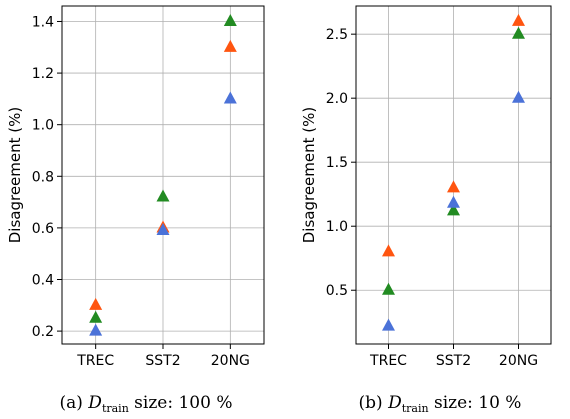 This screenshot has height=419, width=570. What do you see at coordinates (96, 329) in the screenshot?
I see `panel-1-marker-s2-trec` at bounding box center [96, 329].